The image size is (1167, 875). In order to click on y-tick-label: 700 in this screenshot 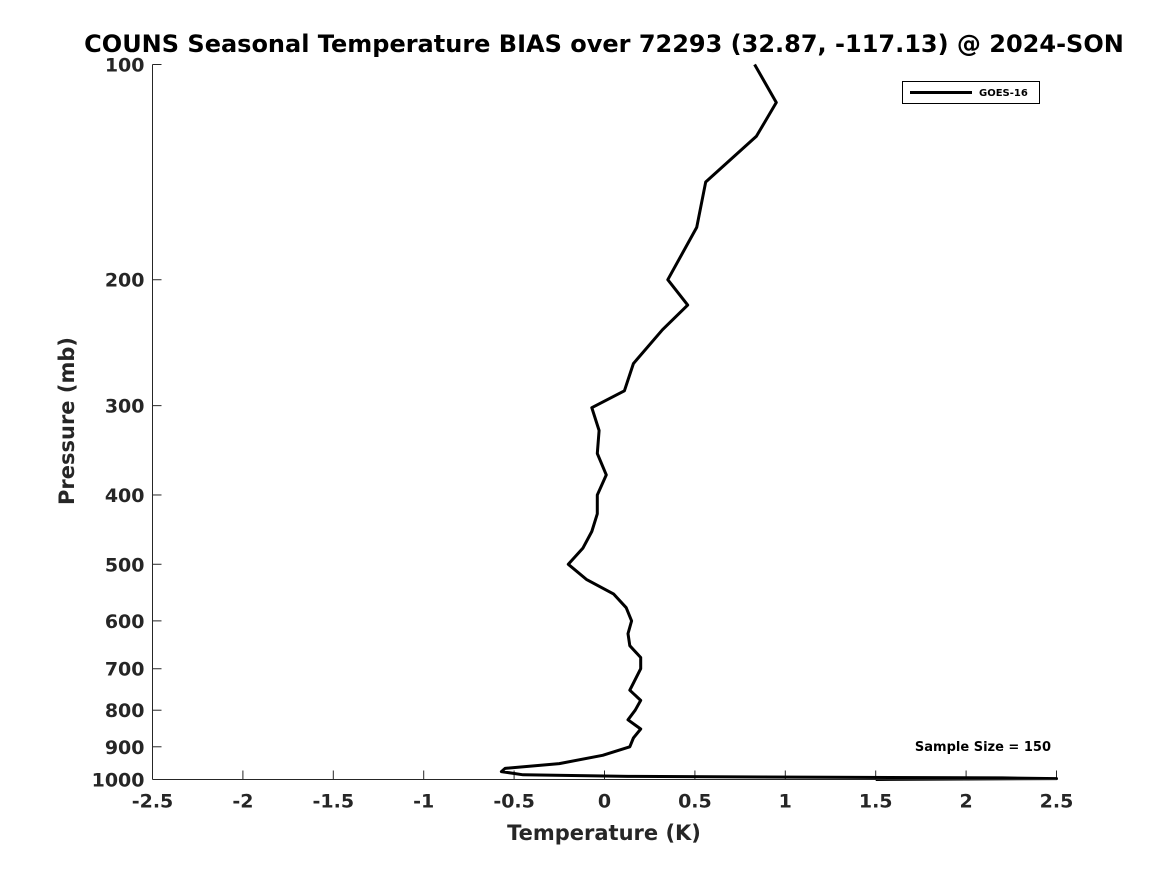, I will do `click(125, 670)`.